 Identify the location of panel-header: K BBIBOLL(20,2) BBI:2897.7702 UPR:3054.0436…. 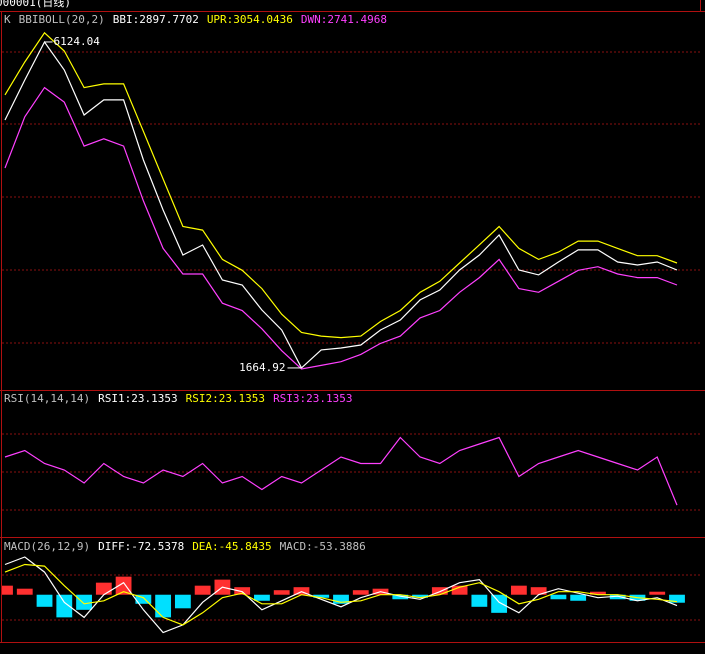
(195, 19).